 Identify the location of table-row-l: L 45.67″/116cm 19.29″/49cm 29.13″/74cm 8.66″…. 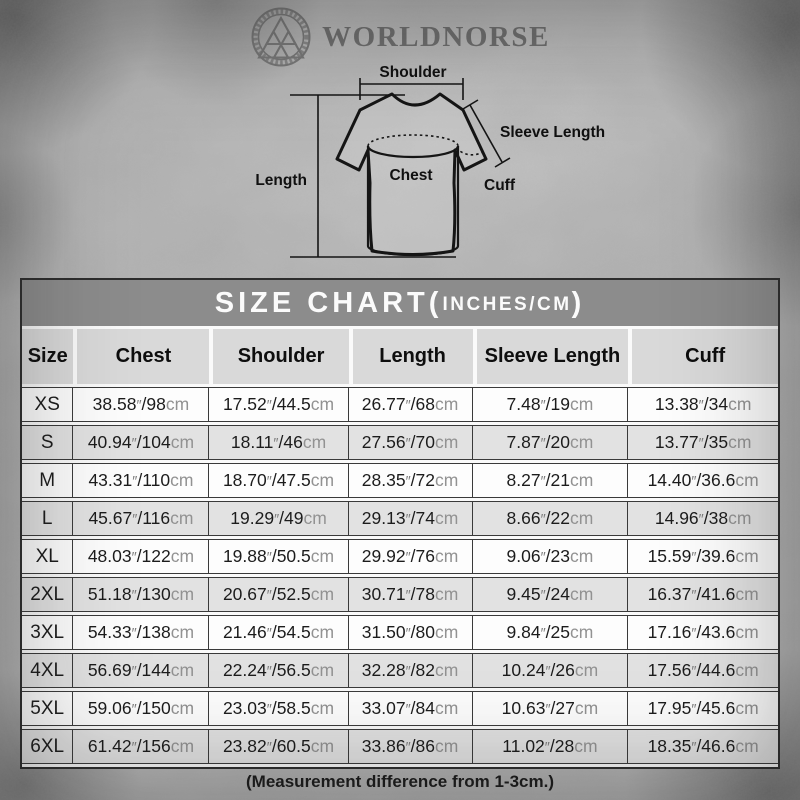
(400, 518).